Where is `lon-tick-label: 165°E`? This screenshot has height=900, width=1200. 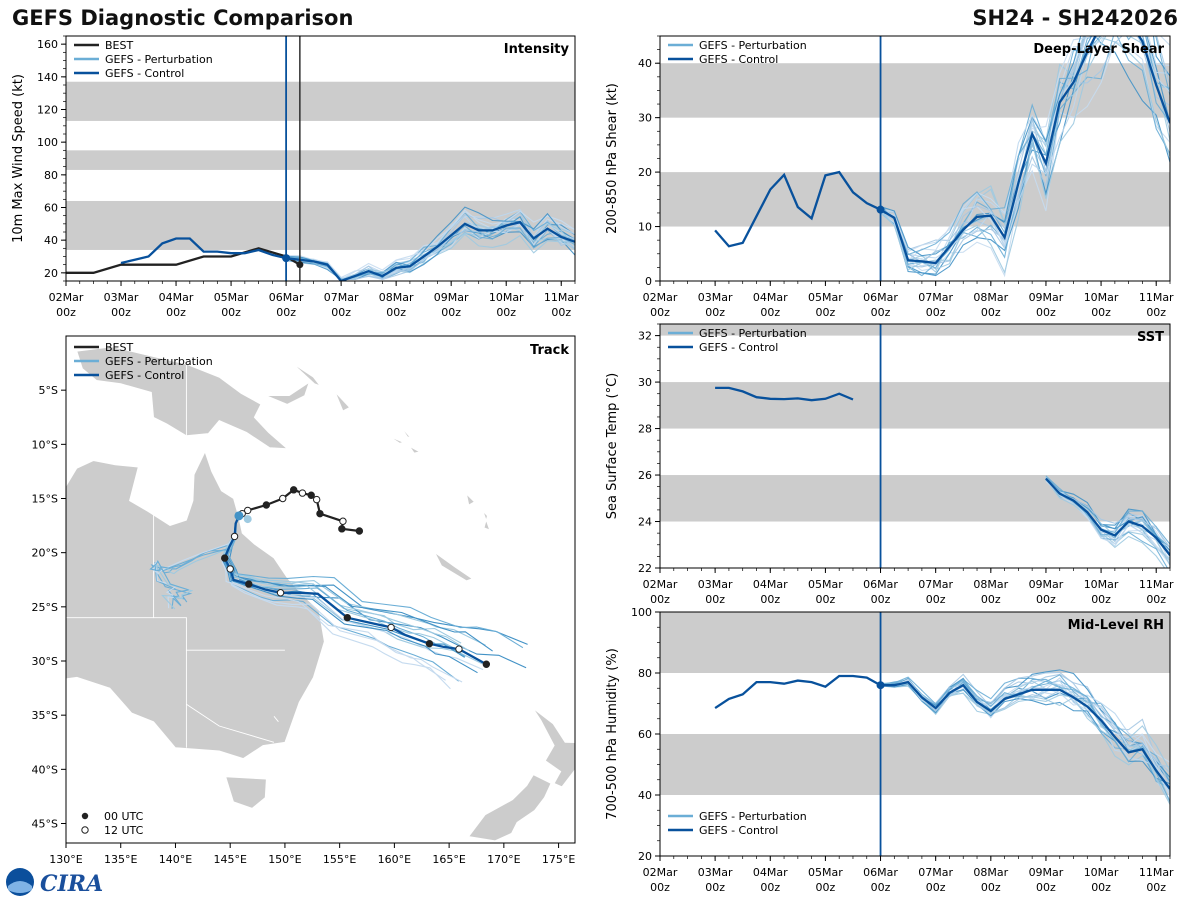
lon-tick-label: 165°E is located at coordinates (448, 859).